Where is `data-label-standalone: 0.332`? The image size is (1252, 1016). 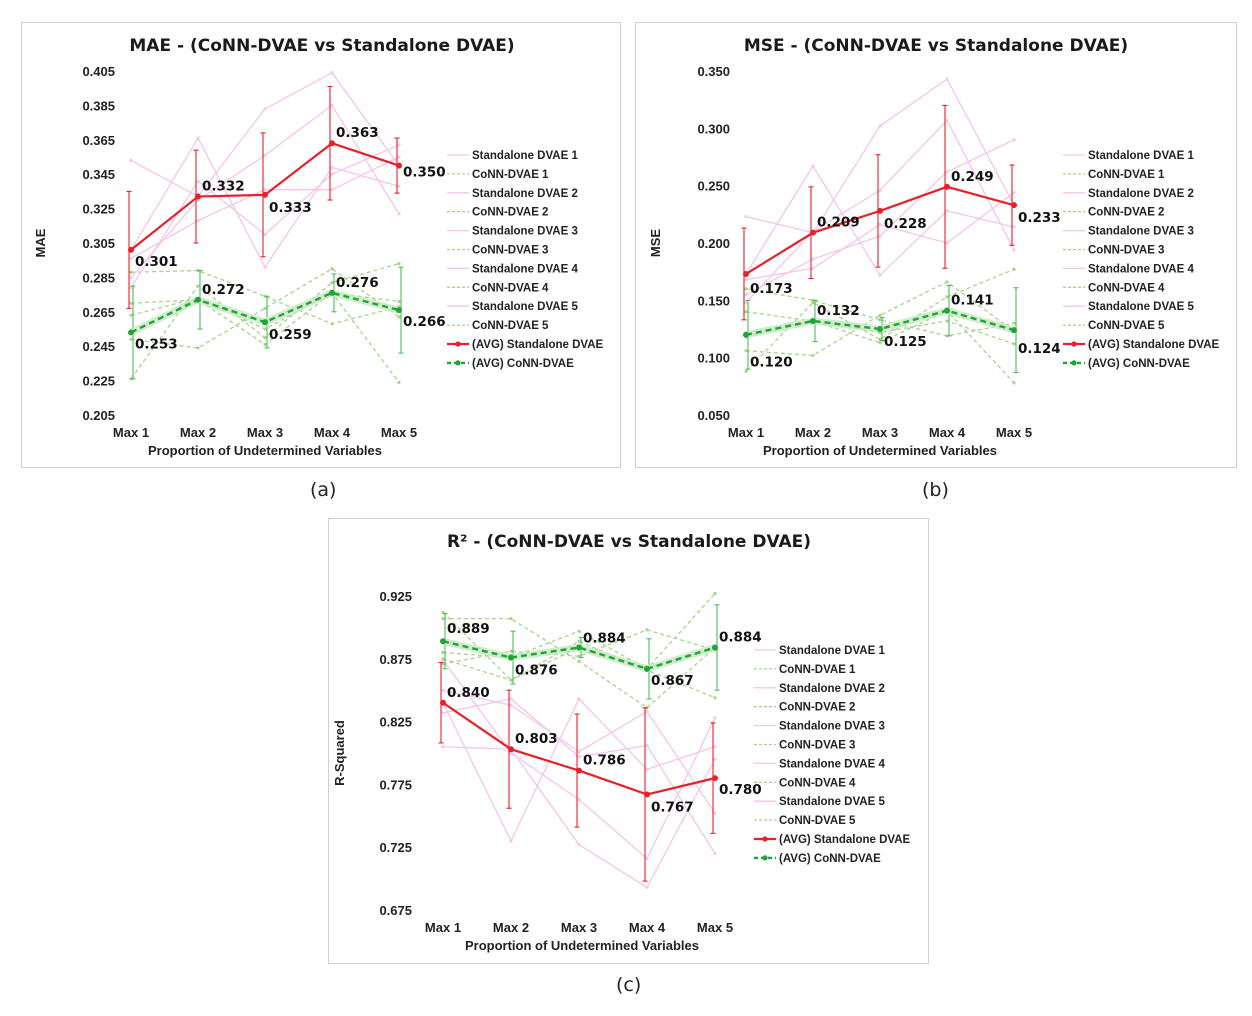 data-label-standalone: 0.332 is located at coordinates (223, 187).